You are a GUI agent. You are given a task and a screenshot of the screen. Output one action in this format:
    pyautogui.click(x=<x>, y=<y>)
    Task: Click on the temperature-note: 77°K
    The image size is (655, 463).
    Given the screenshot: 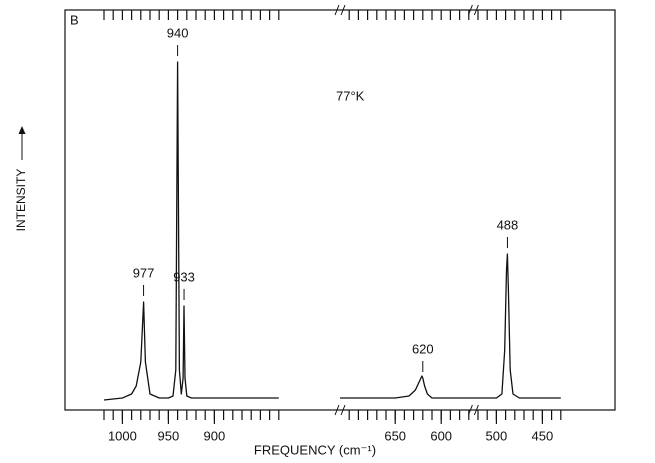 What is the action you would take?
    pyautogui.click(x=350, y=95)
    